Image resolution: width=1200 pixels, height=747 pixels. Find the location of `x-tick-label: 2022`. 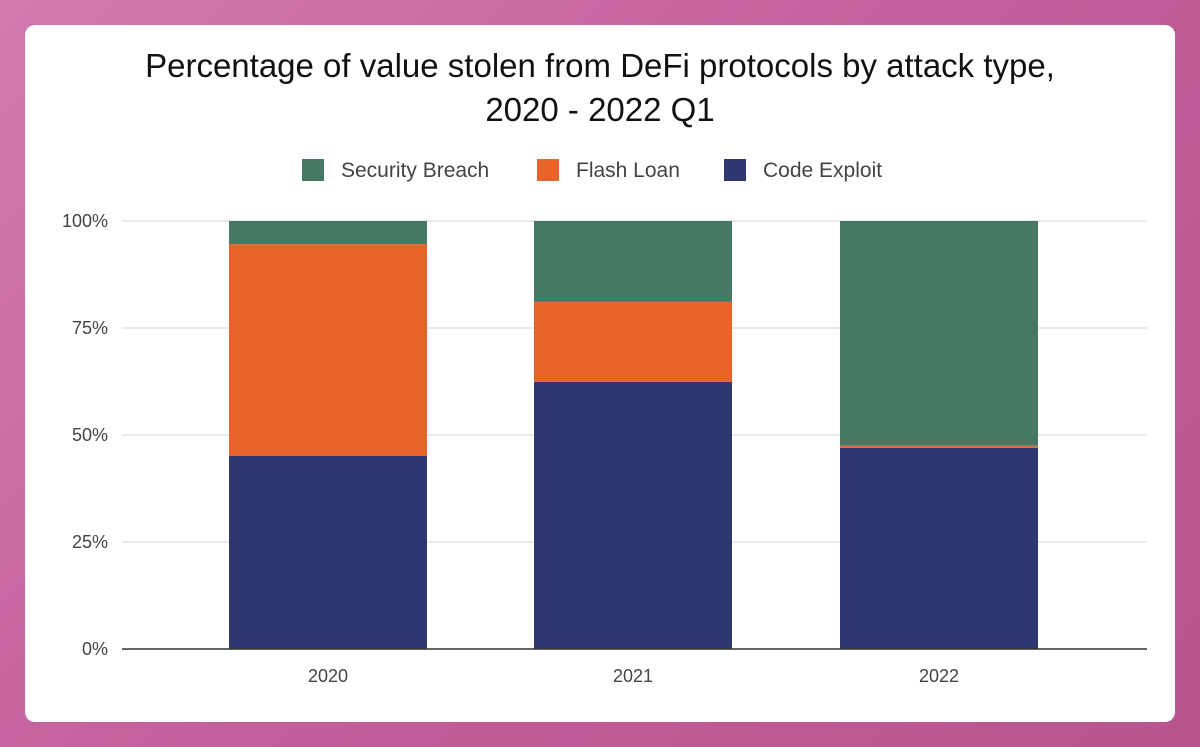

x-tick-label: 2022 is located at coordinates (939, 676).